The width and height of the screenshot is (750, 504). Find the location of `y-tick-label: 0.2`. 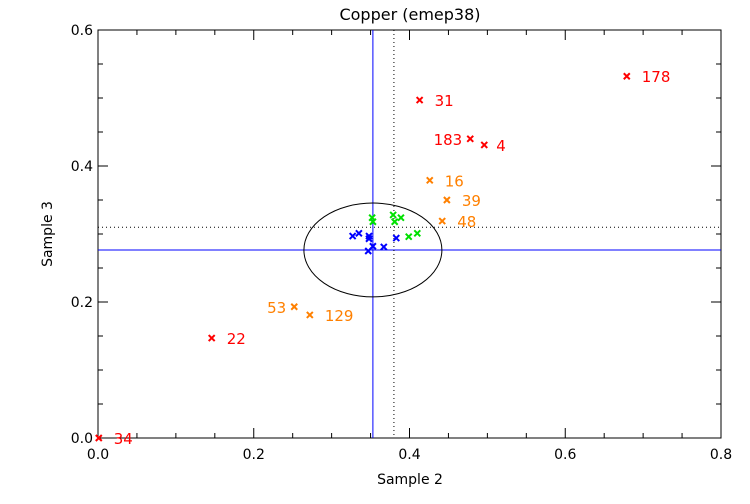

y-tick-label: 0.2 is located at coordinates (82, 303).